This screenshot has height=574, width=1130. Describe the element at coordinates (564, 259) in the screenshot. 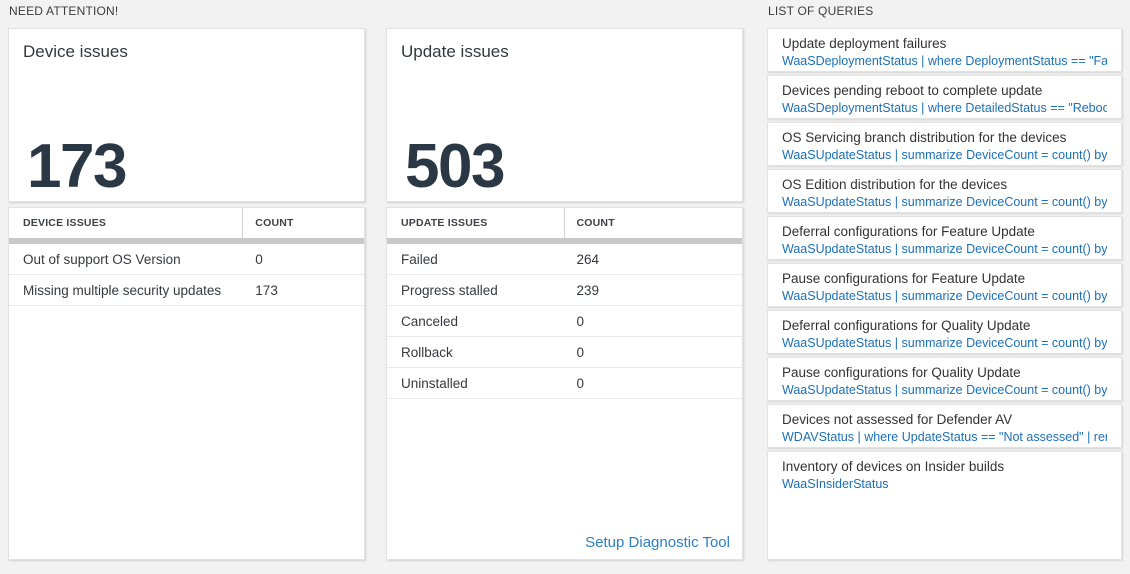

I see `table-row: Failed 264` at that location.